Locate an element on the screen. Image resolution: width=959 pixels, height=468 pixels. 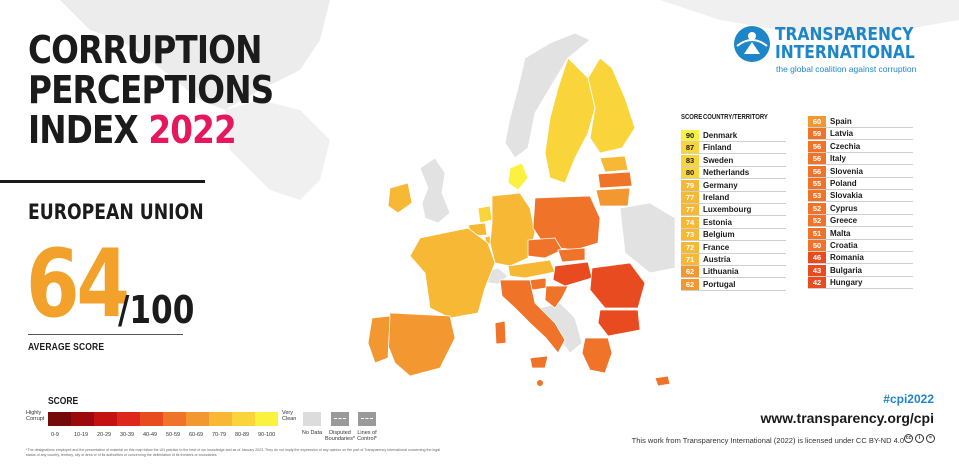
table-row: 80 Netherlands is located at coordinates (733, 173).